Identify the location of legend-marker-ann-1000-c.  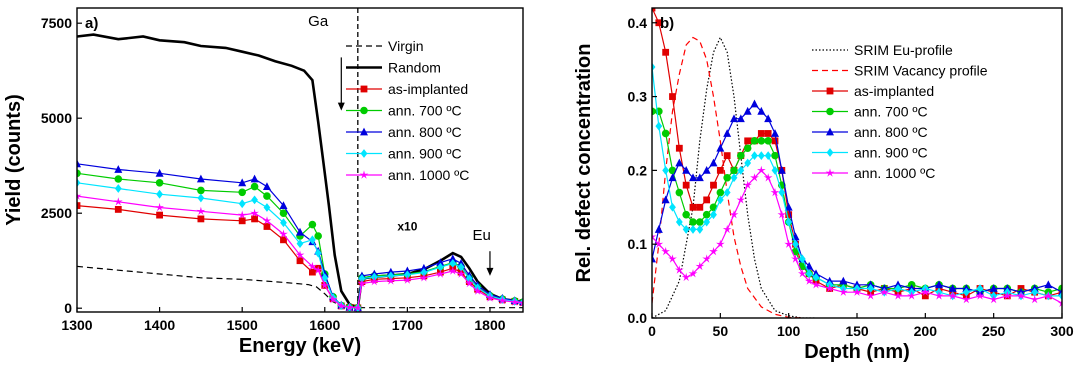
(830, 172).